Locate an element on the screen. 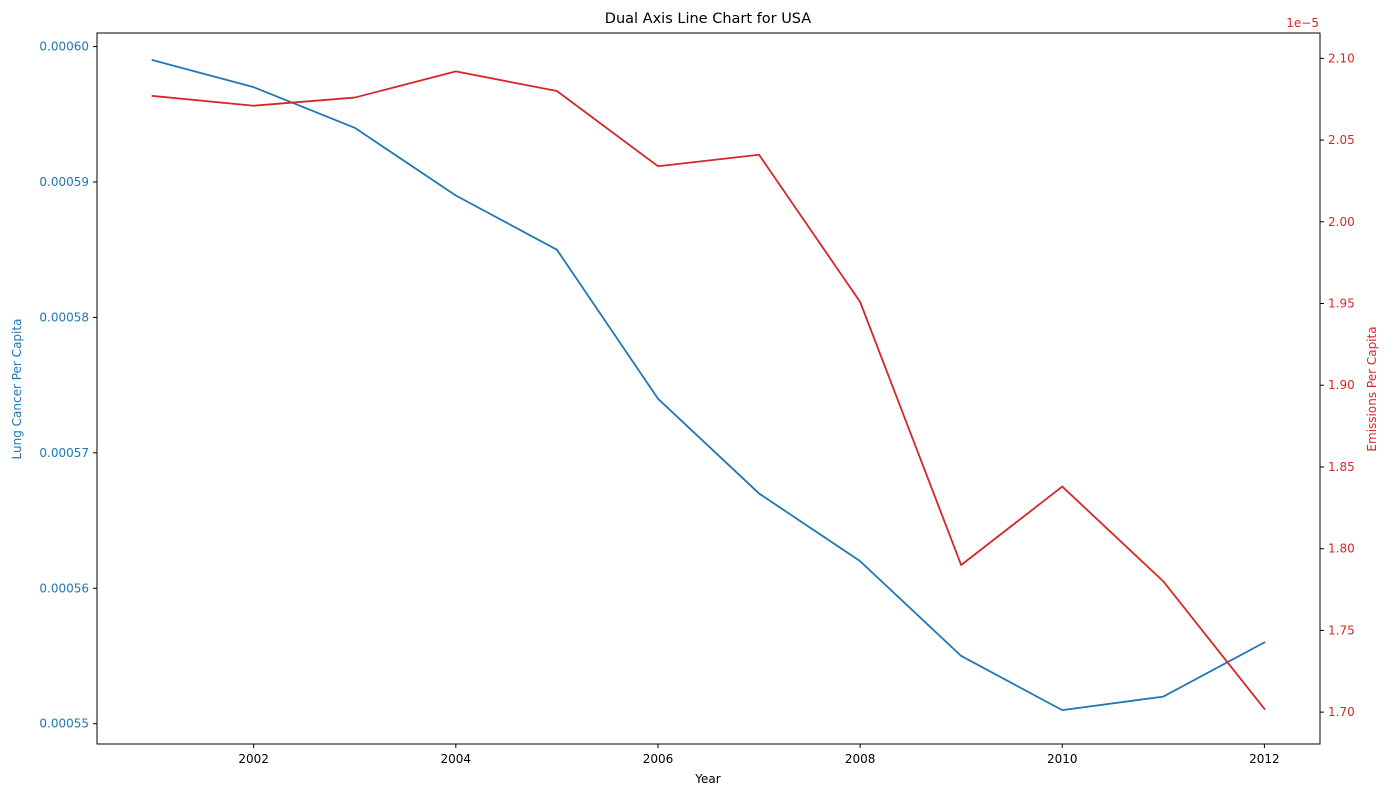 The width and height of the screenshot is (1390, 797). right-y-tick-label: 1.70 is located at coordinates (1341, 712).